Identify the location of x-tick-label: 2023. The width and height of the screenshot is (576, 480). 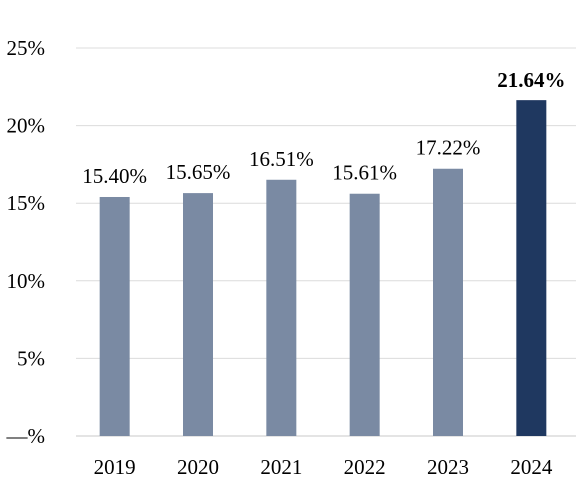
(448, 467).